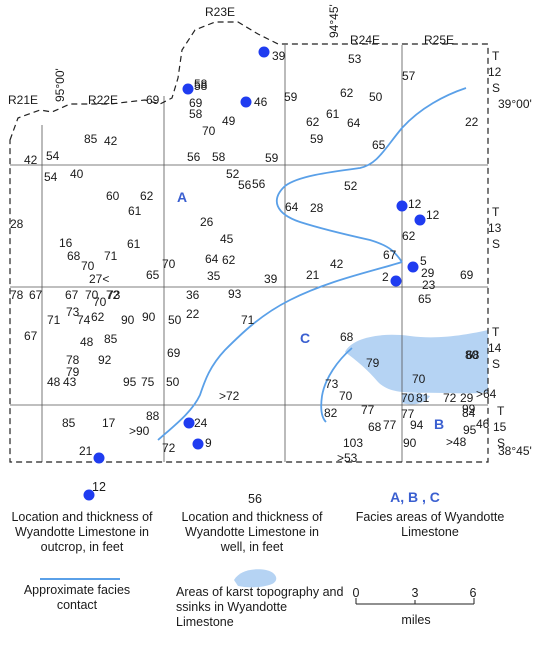 The height and width of the screenshot is (651, 540). I want to click on well-thickness-label: 46, so click(483, 424).